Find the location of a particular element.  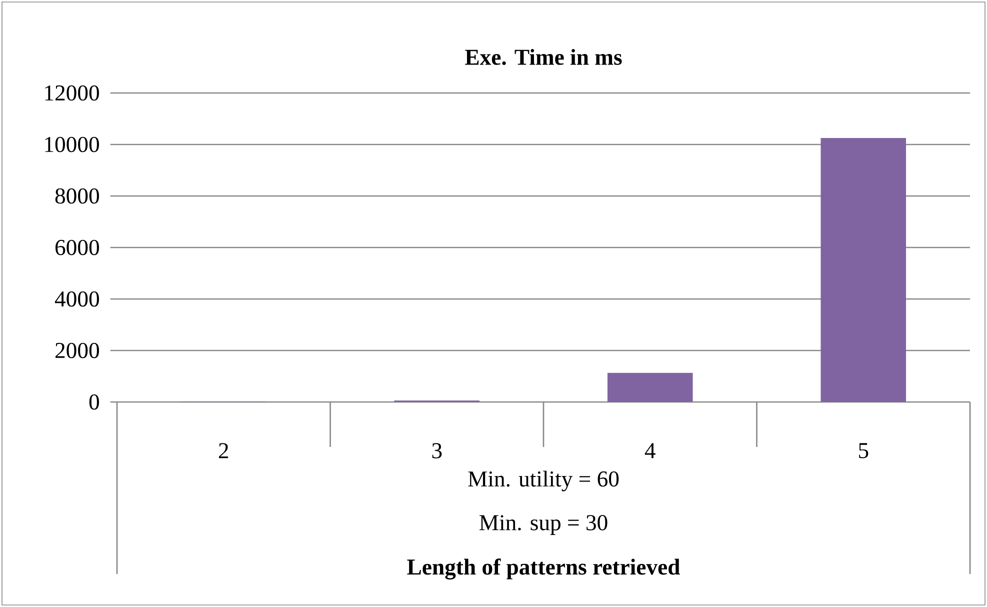

y-tick-label: 6000 is located at coordinates (77, 248).